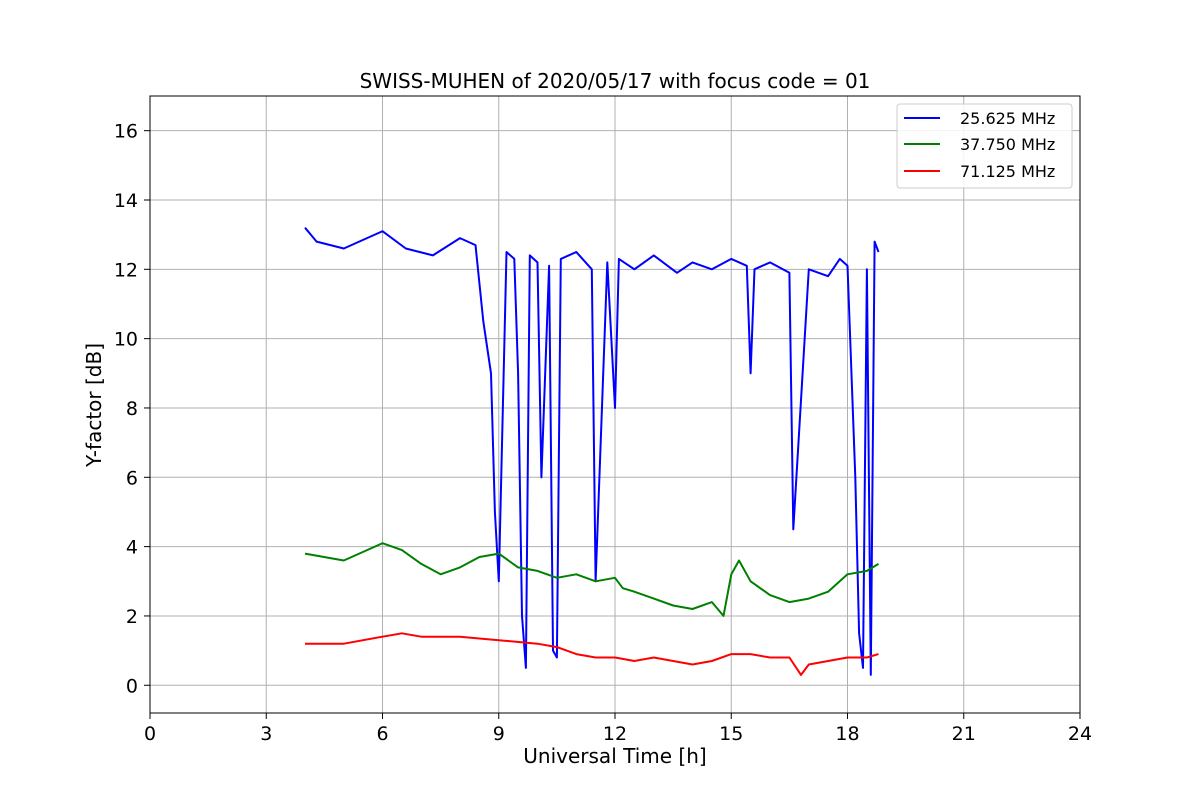  I want to click on y-tick-label: 14, so click(126, 201).